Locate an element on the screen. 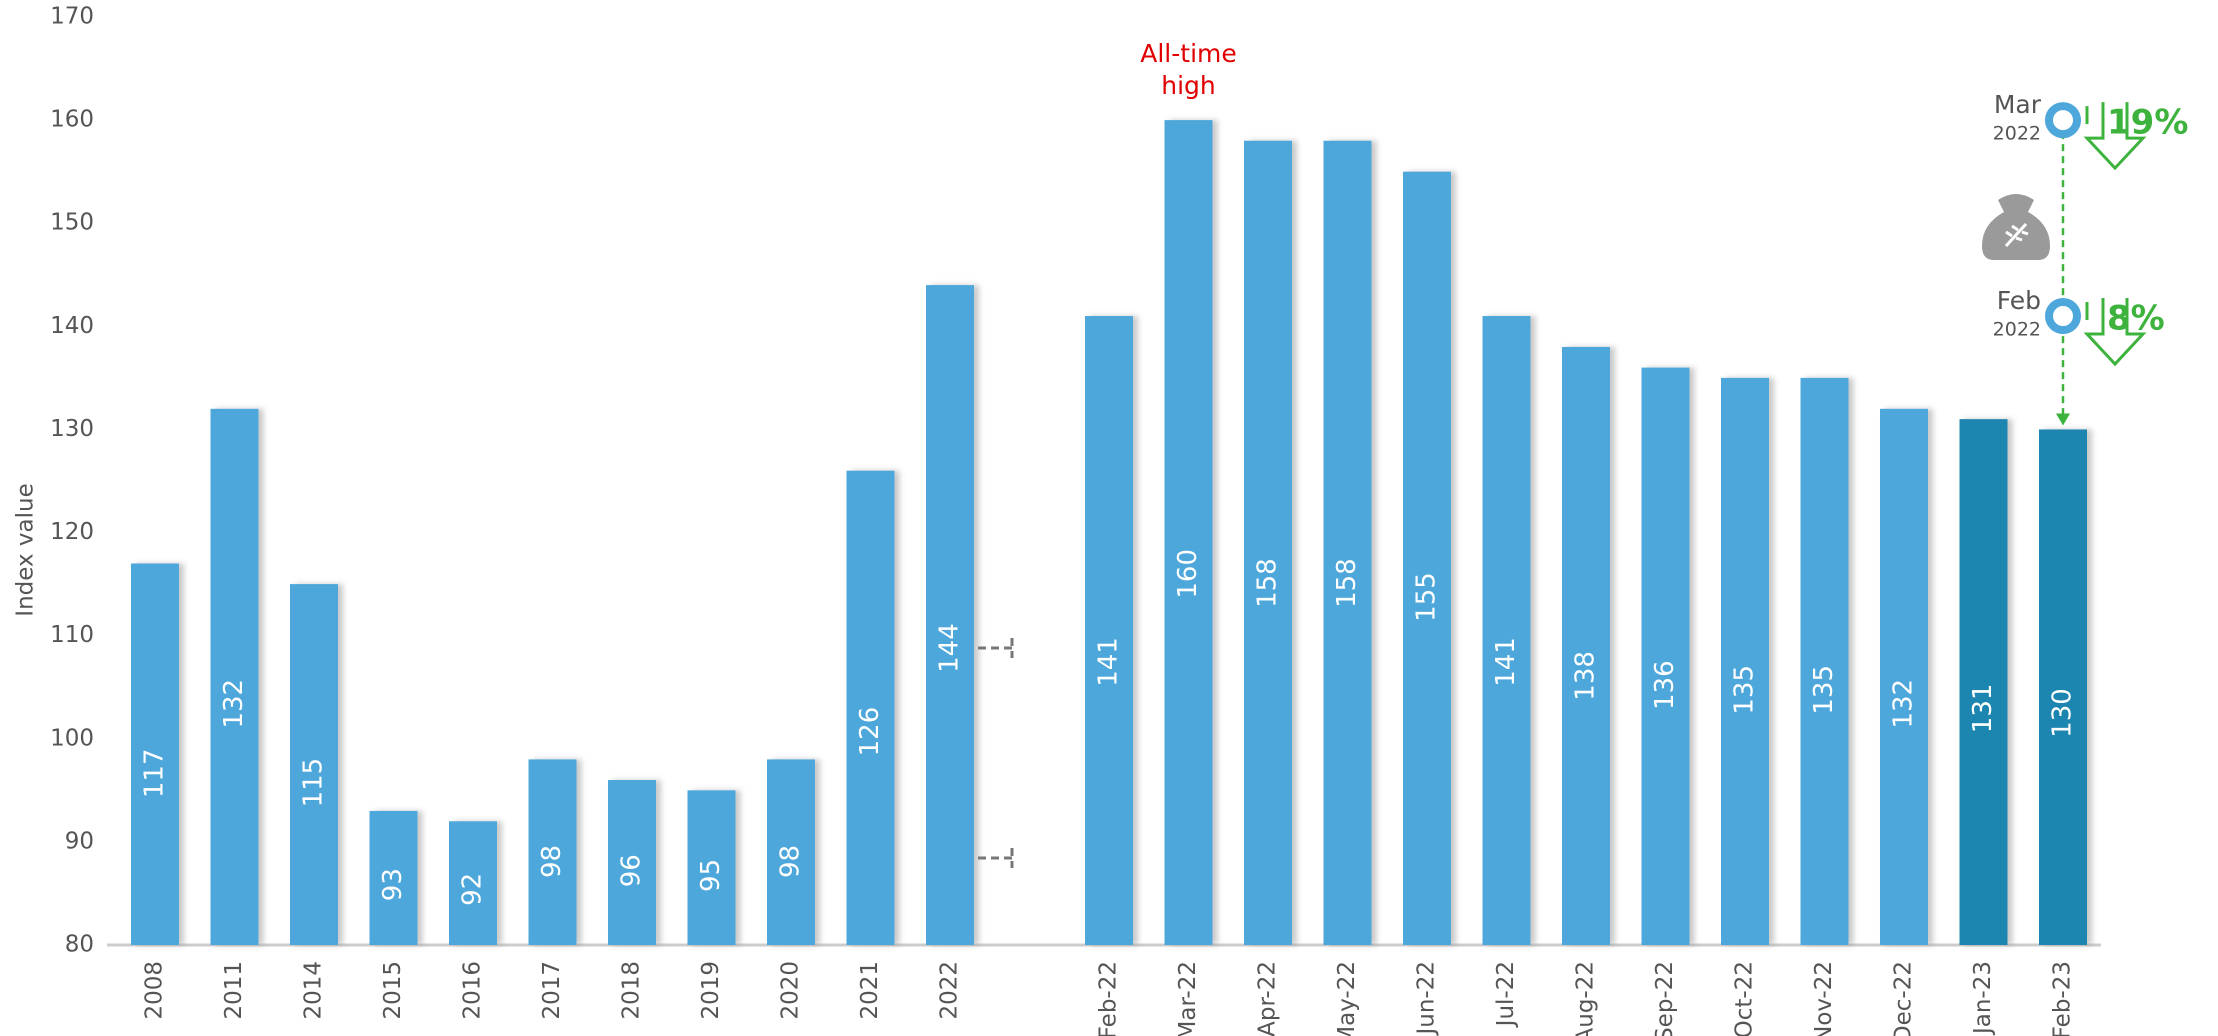  y-tick-label: 110 is located at coordinates (72, 635).